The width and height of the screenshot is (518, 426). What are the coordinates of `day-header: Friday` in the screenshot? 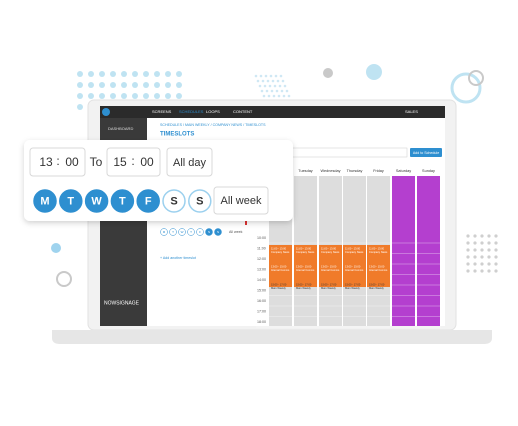 It's located at (378, 171).